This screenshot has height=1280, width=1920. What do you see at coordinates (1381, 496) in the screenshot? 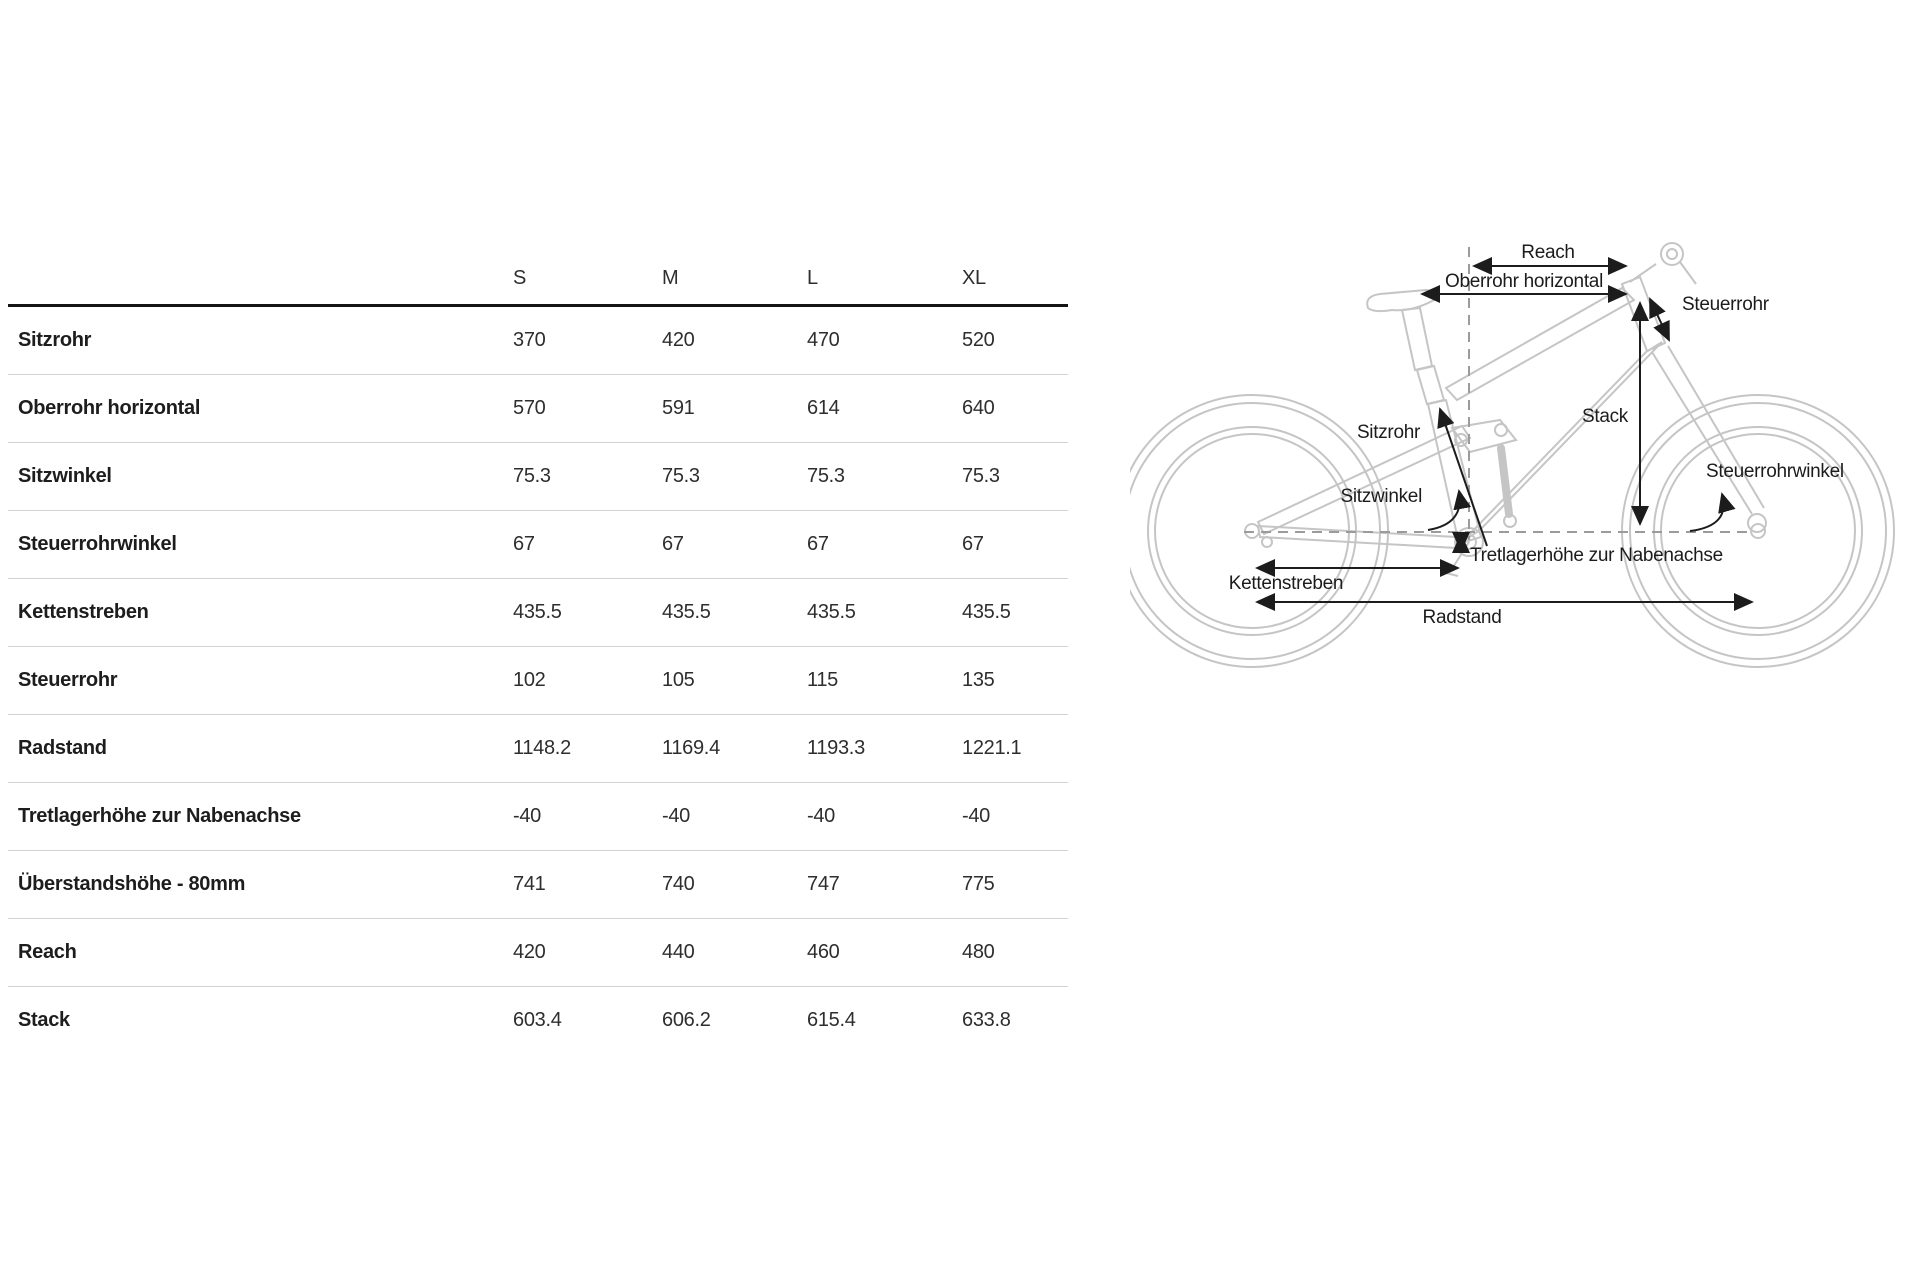
I see `diagram-label-sitzwinkel: Sitzwinkel` at bounding box center [1381, 496].